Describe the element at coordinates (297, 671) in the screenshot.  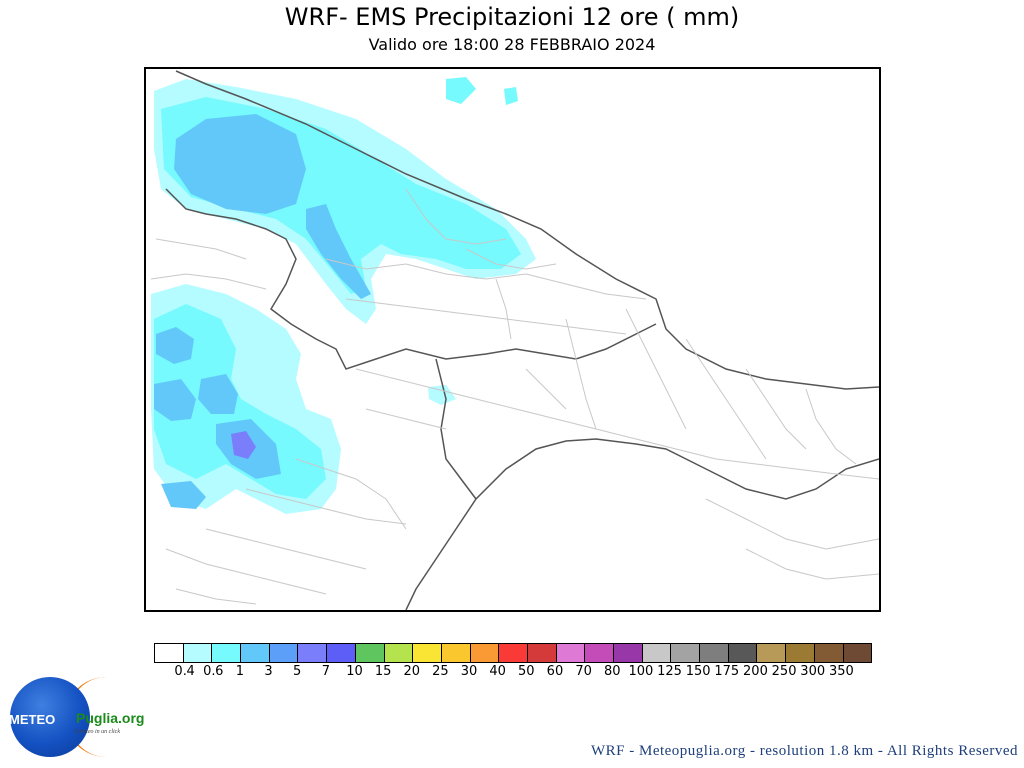
I see `legend-label: 5` at that location.